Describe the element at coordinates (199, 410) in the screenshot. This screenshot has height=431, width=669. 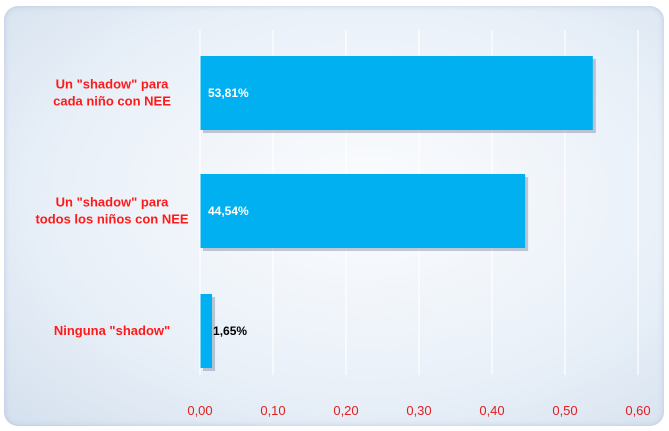
I see `x-tick-label: 0,00` at that location.